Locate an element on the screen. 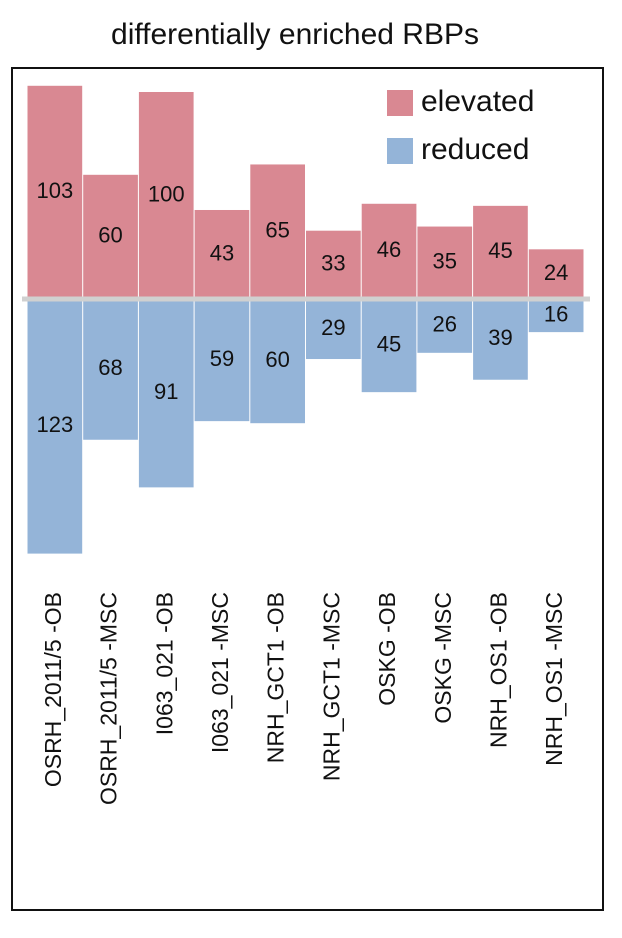 This screenshot has height=938, width=622. data-label: 68 is located at coordinates (110, 367).